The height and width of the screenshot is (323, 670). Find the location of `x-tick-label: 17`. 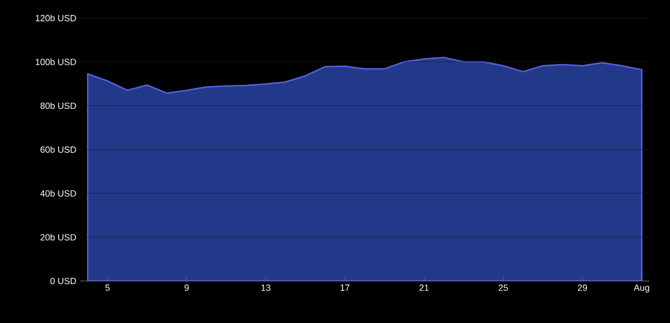

x-tick-label: 17 is located at coordinates (345, 287).